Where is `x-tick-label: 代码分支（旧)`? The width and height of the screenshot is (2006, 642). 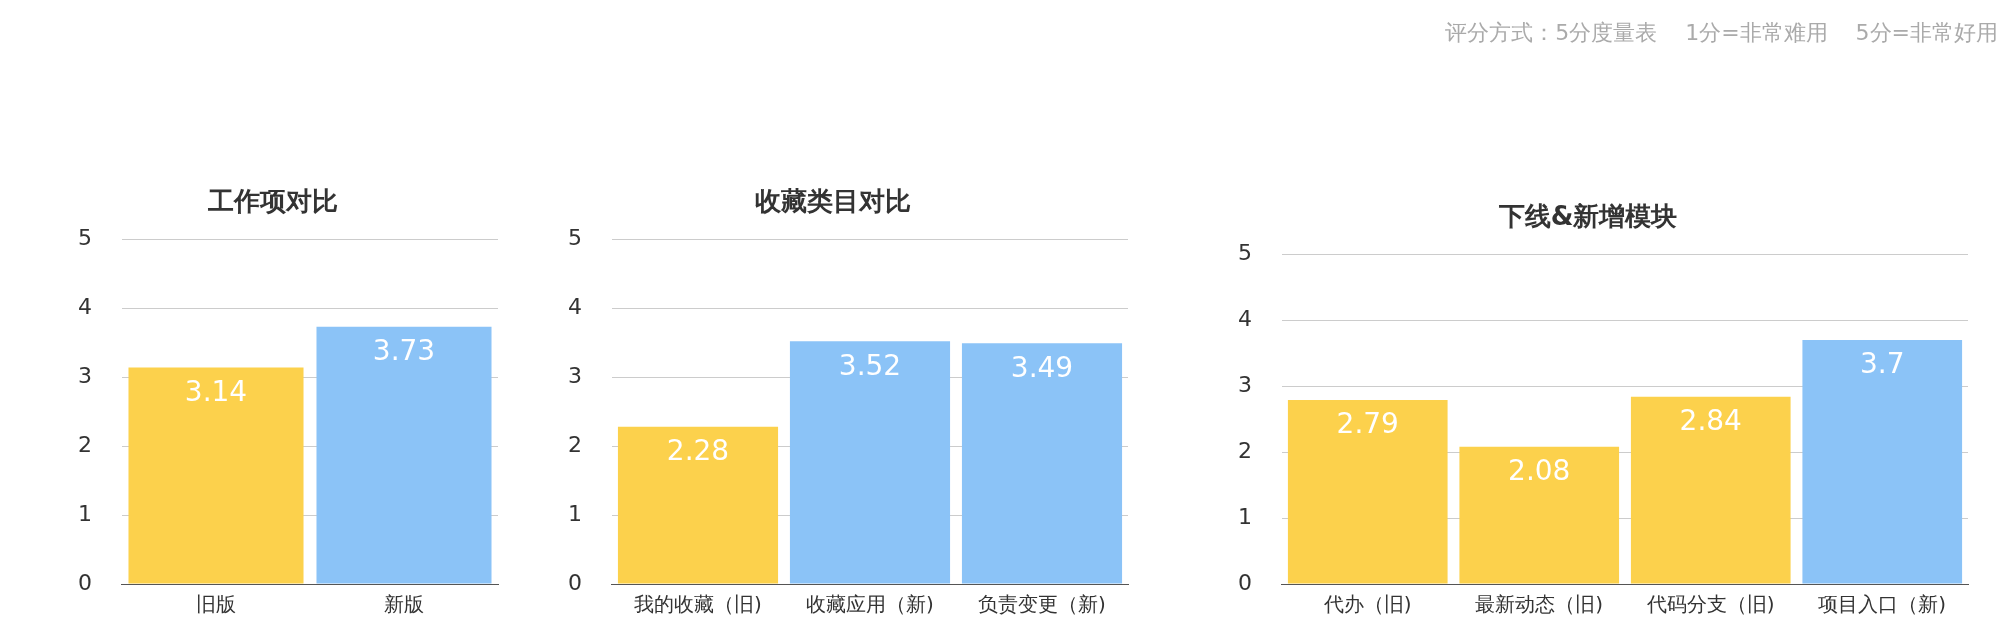 x-tick-label: 代码分支（旧) is located at coordinates (1710, 604).